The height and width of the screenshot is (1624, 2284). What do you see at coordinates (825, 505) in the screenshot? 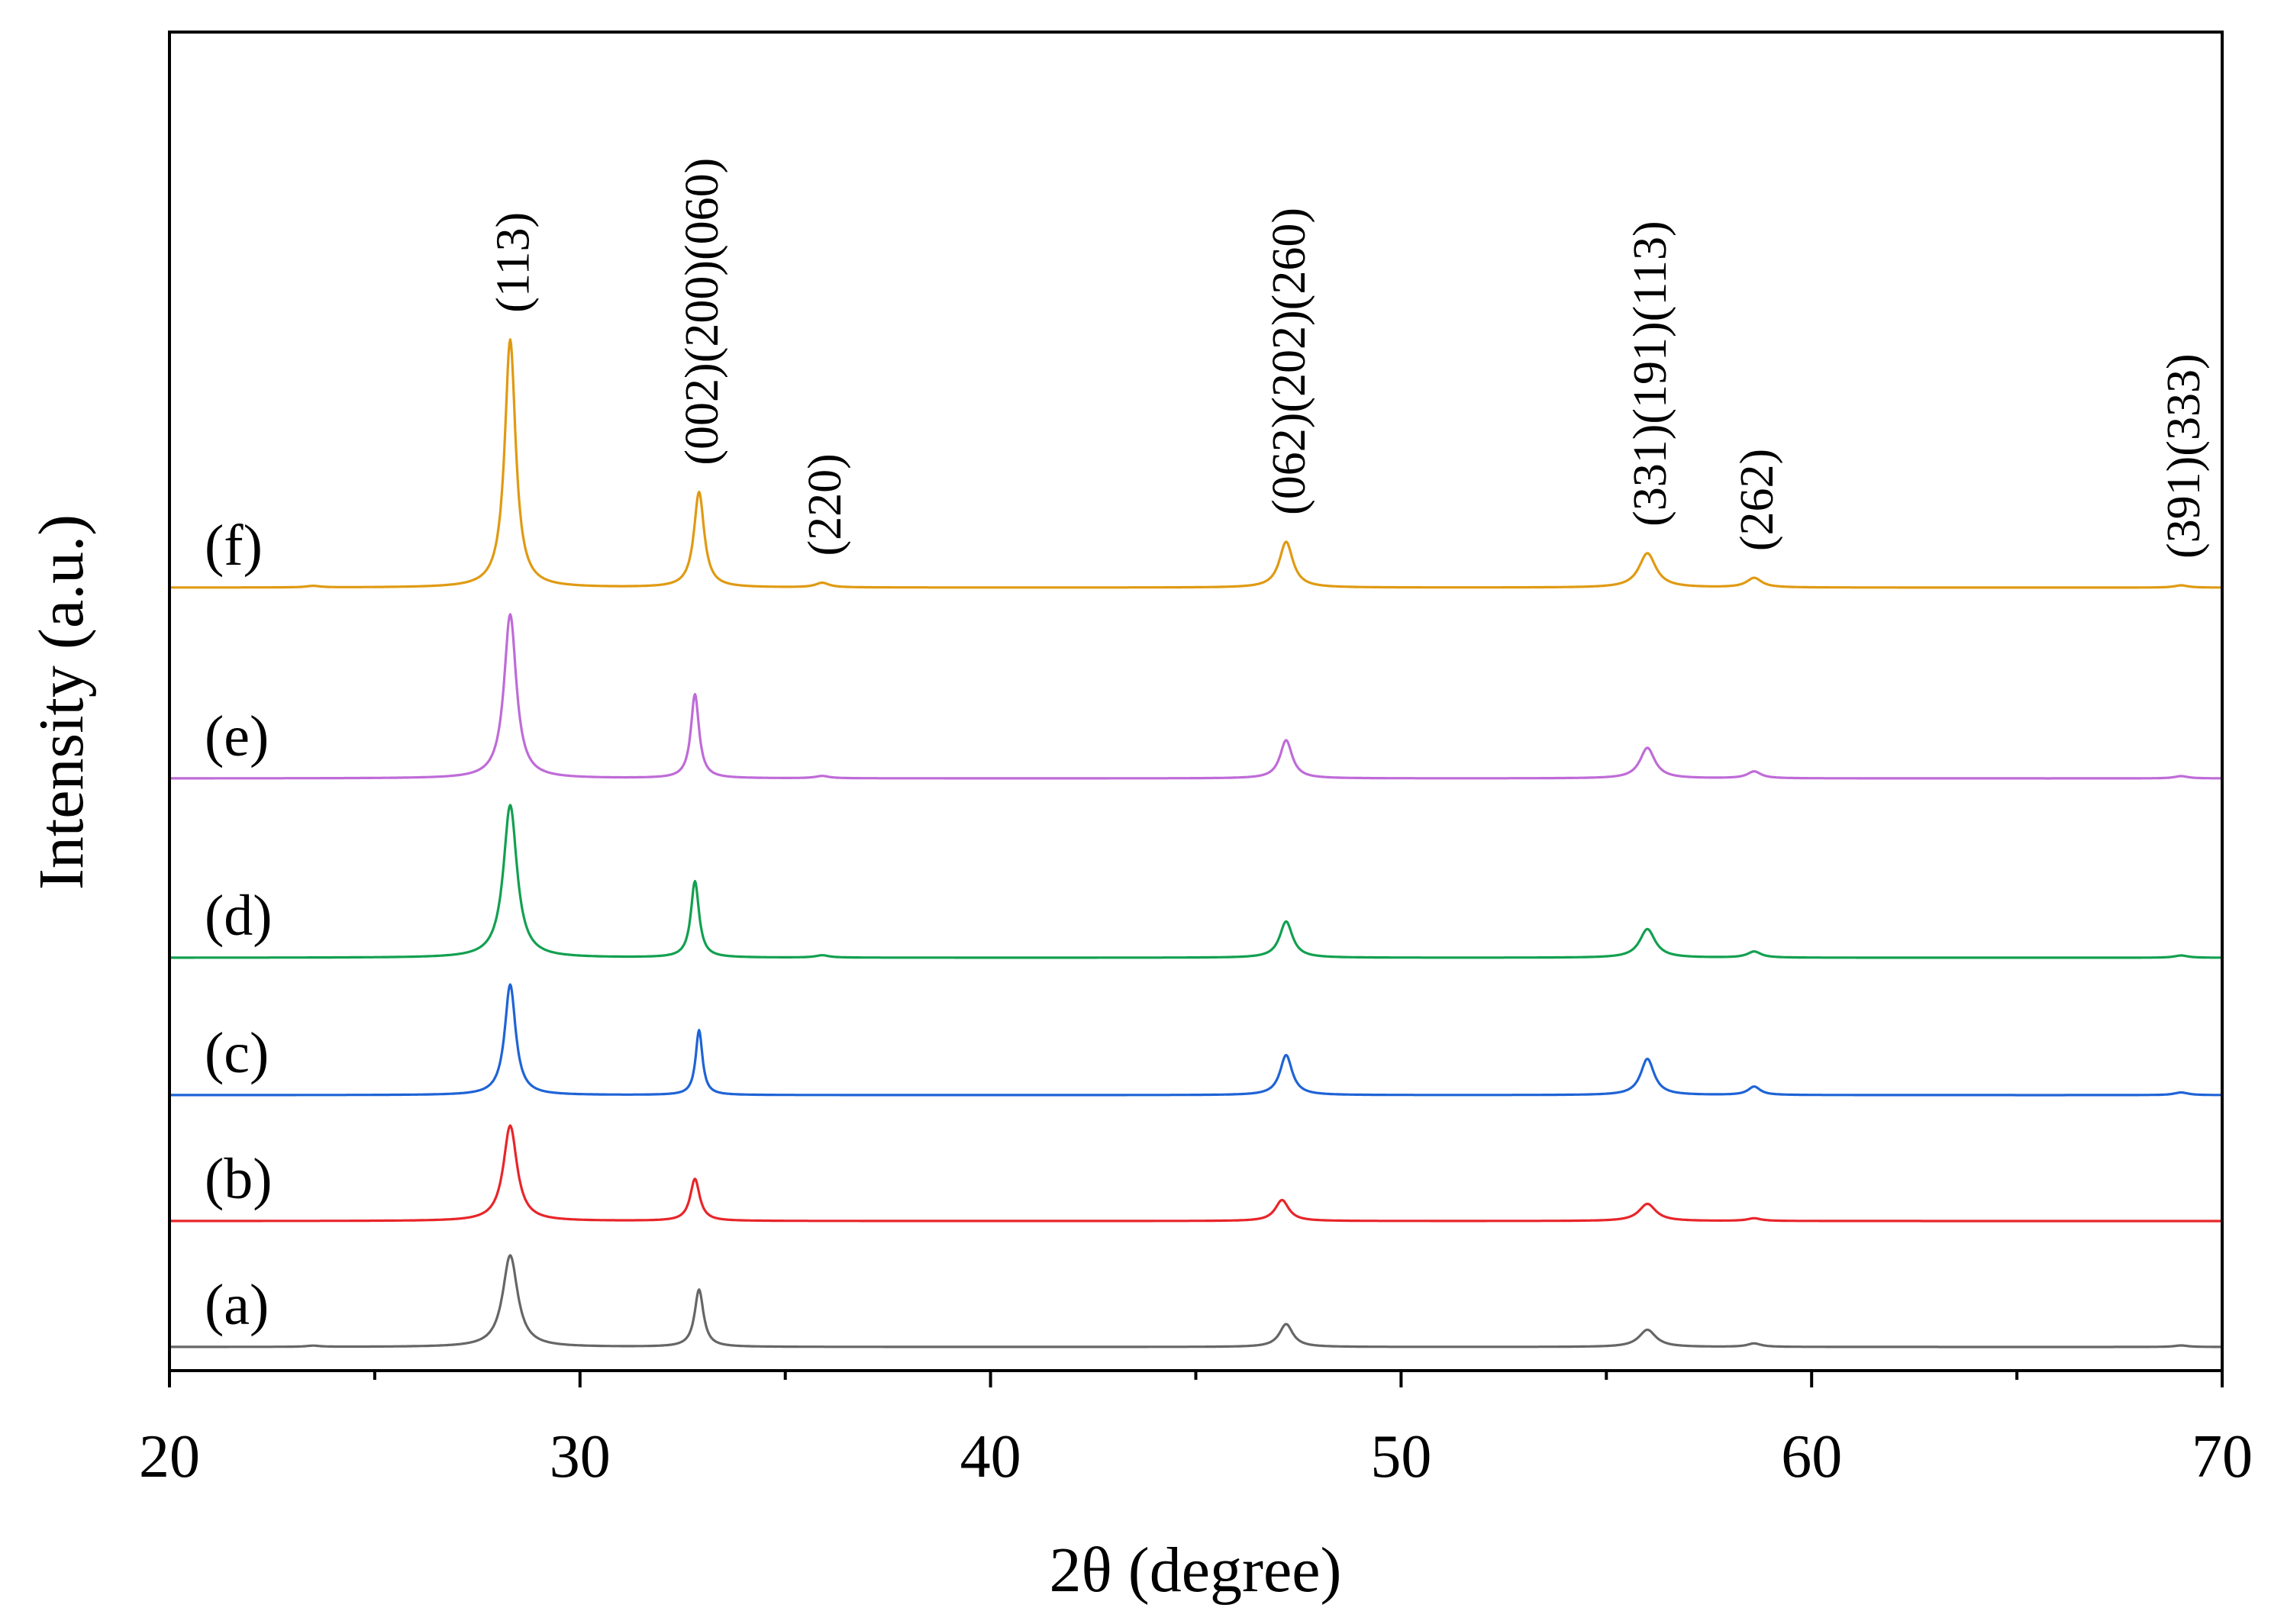
I see `peak-annotation-3: (220)` at bounding box center [825, 505].